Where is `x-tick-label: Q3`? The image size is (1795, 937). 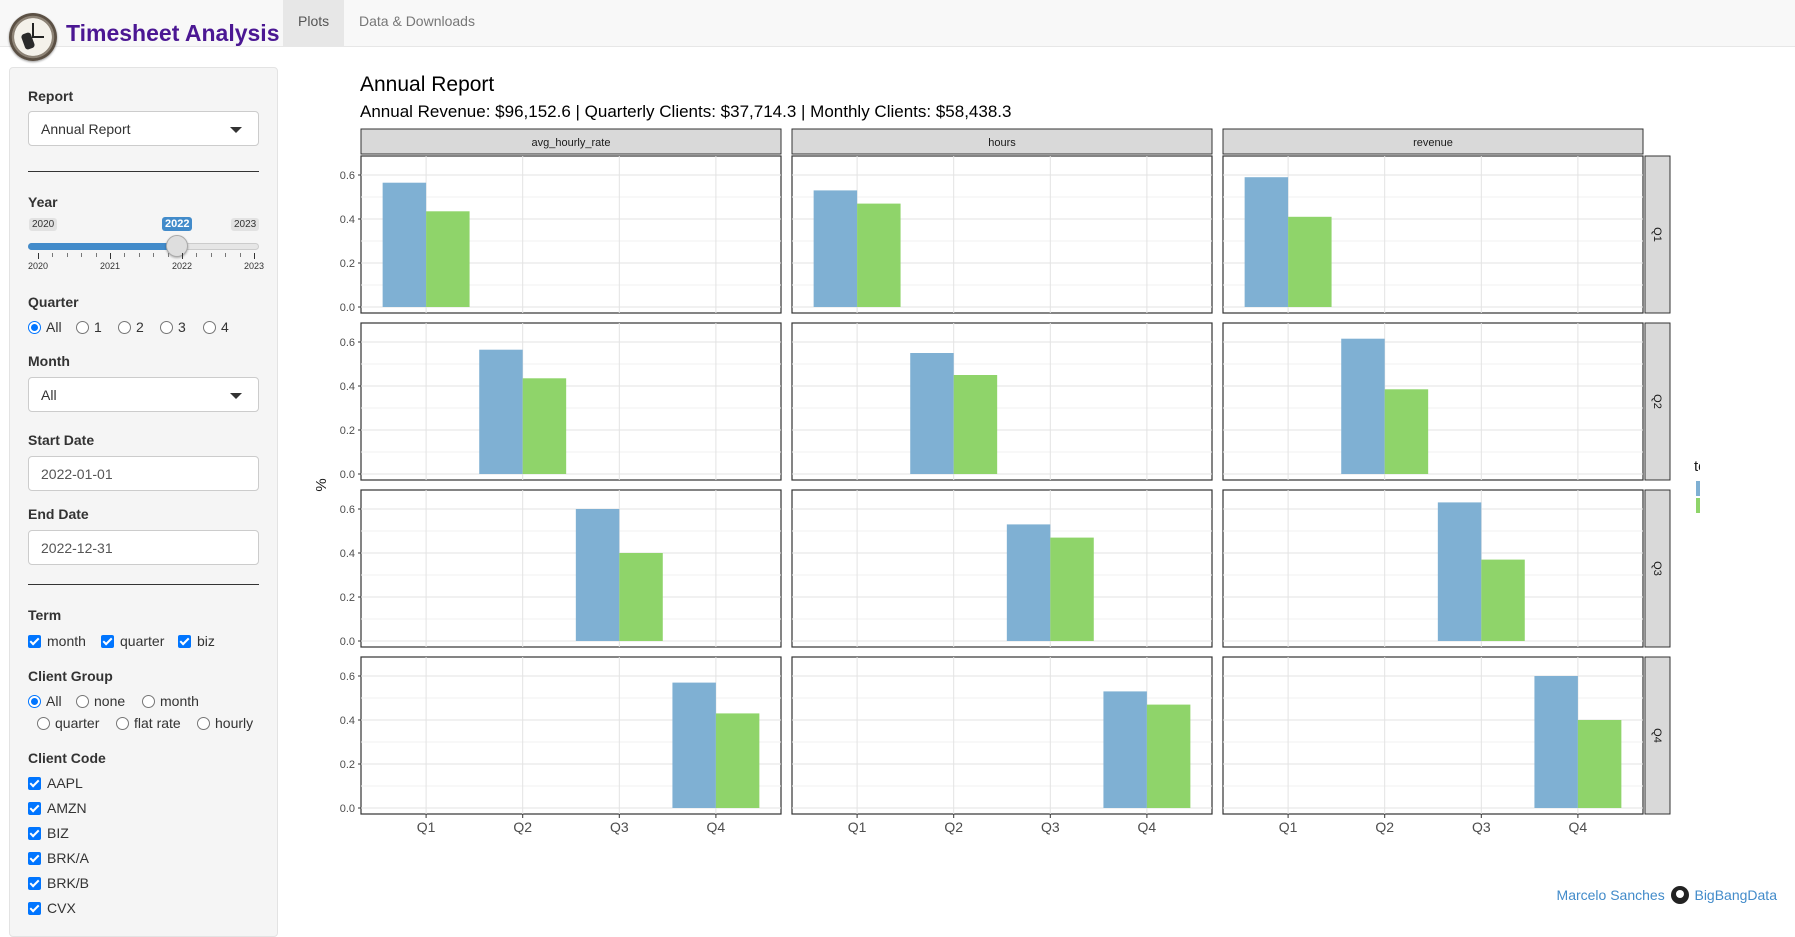 x-tick-label: Q3 is located at coordinates (1481, 827).